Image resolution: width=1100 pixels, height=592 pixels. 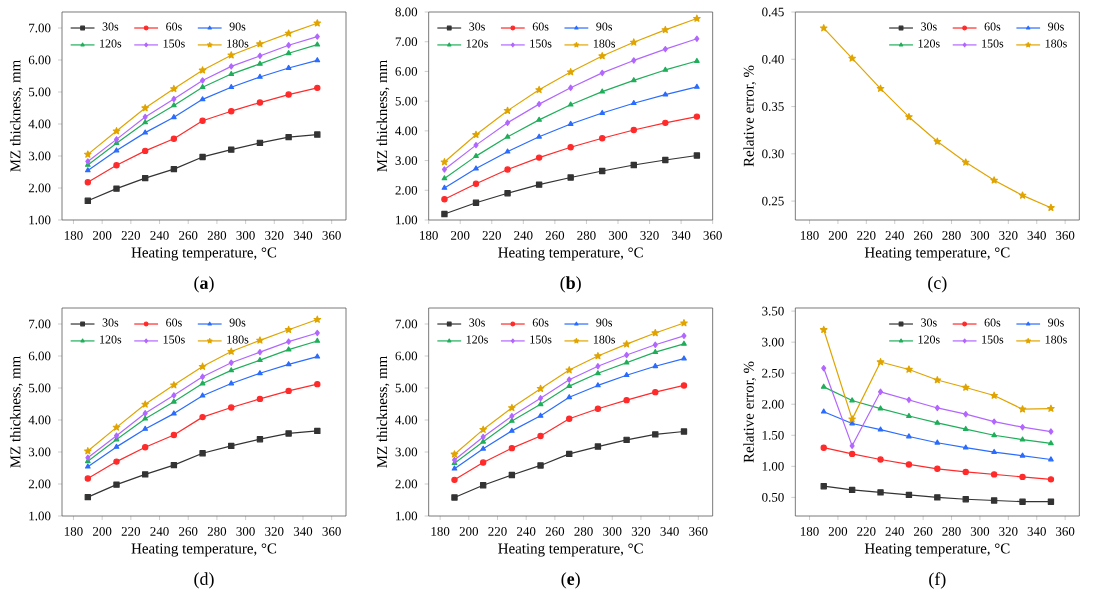 What do you see at coordinates (204, 580) in the screenshot?
I see `text: (d)` at bounding box center [204, 580].